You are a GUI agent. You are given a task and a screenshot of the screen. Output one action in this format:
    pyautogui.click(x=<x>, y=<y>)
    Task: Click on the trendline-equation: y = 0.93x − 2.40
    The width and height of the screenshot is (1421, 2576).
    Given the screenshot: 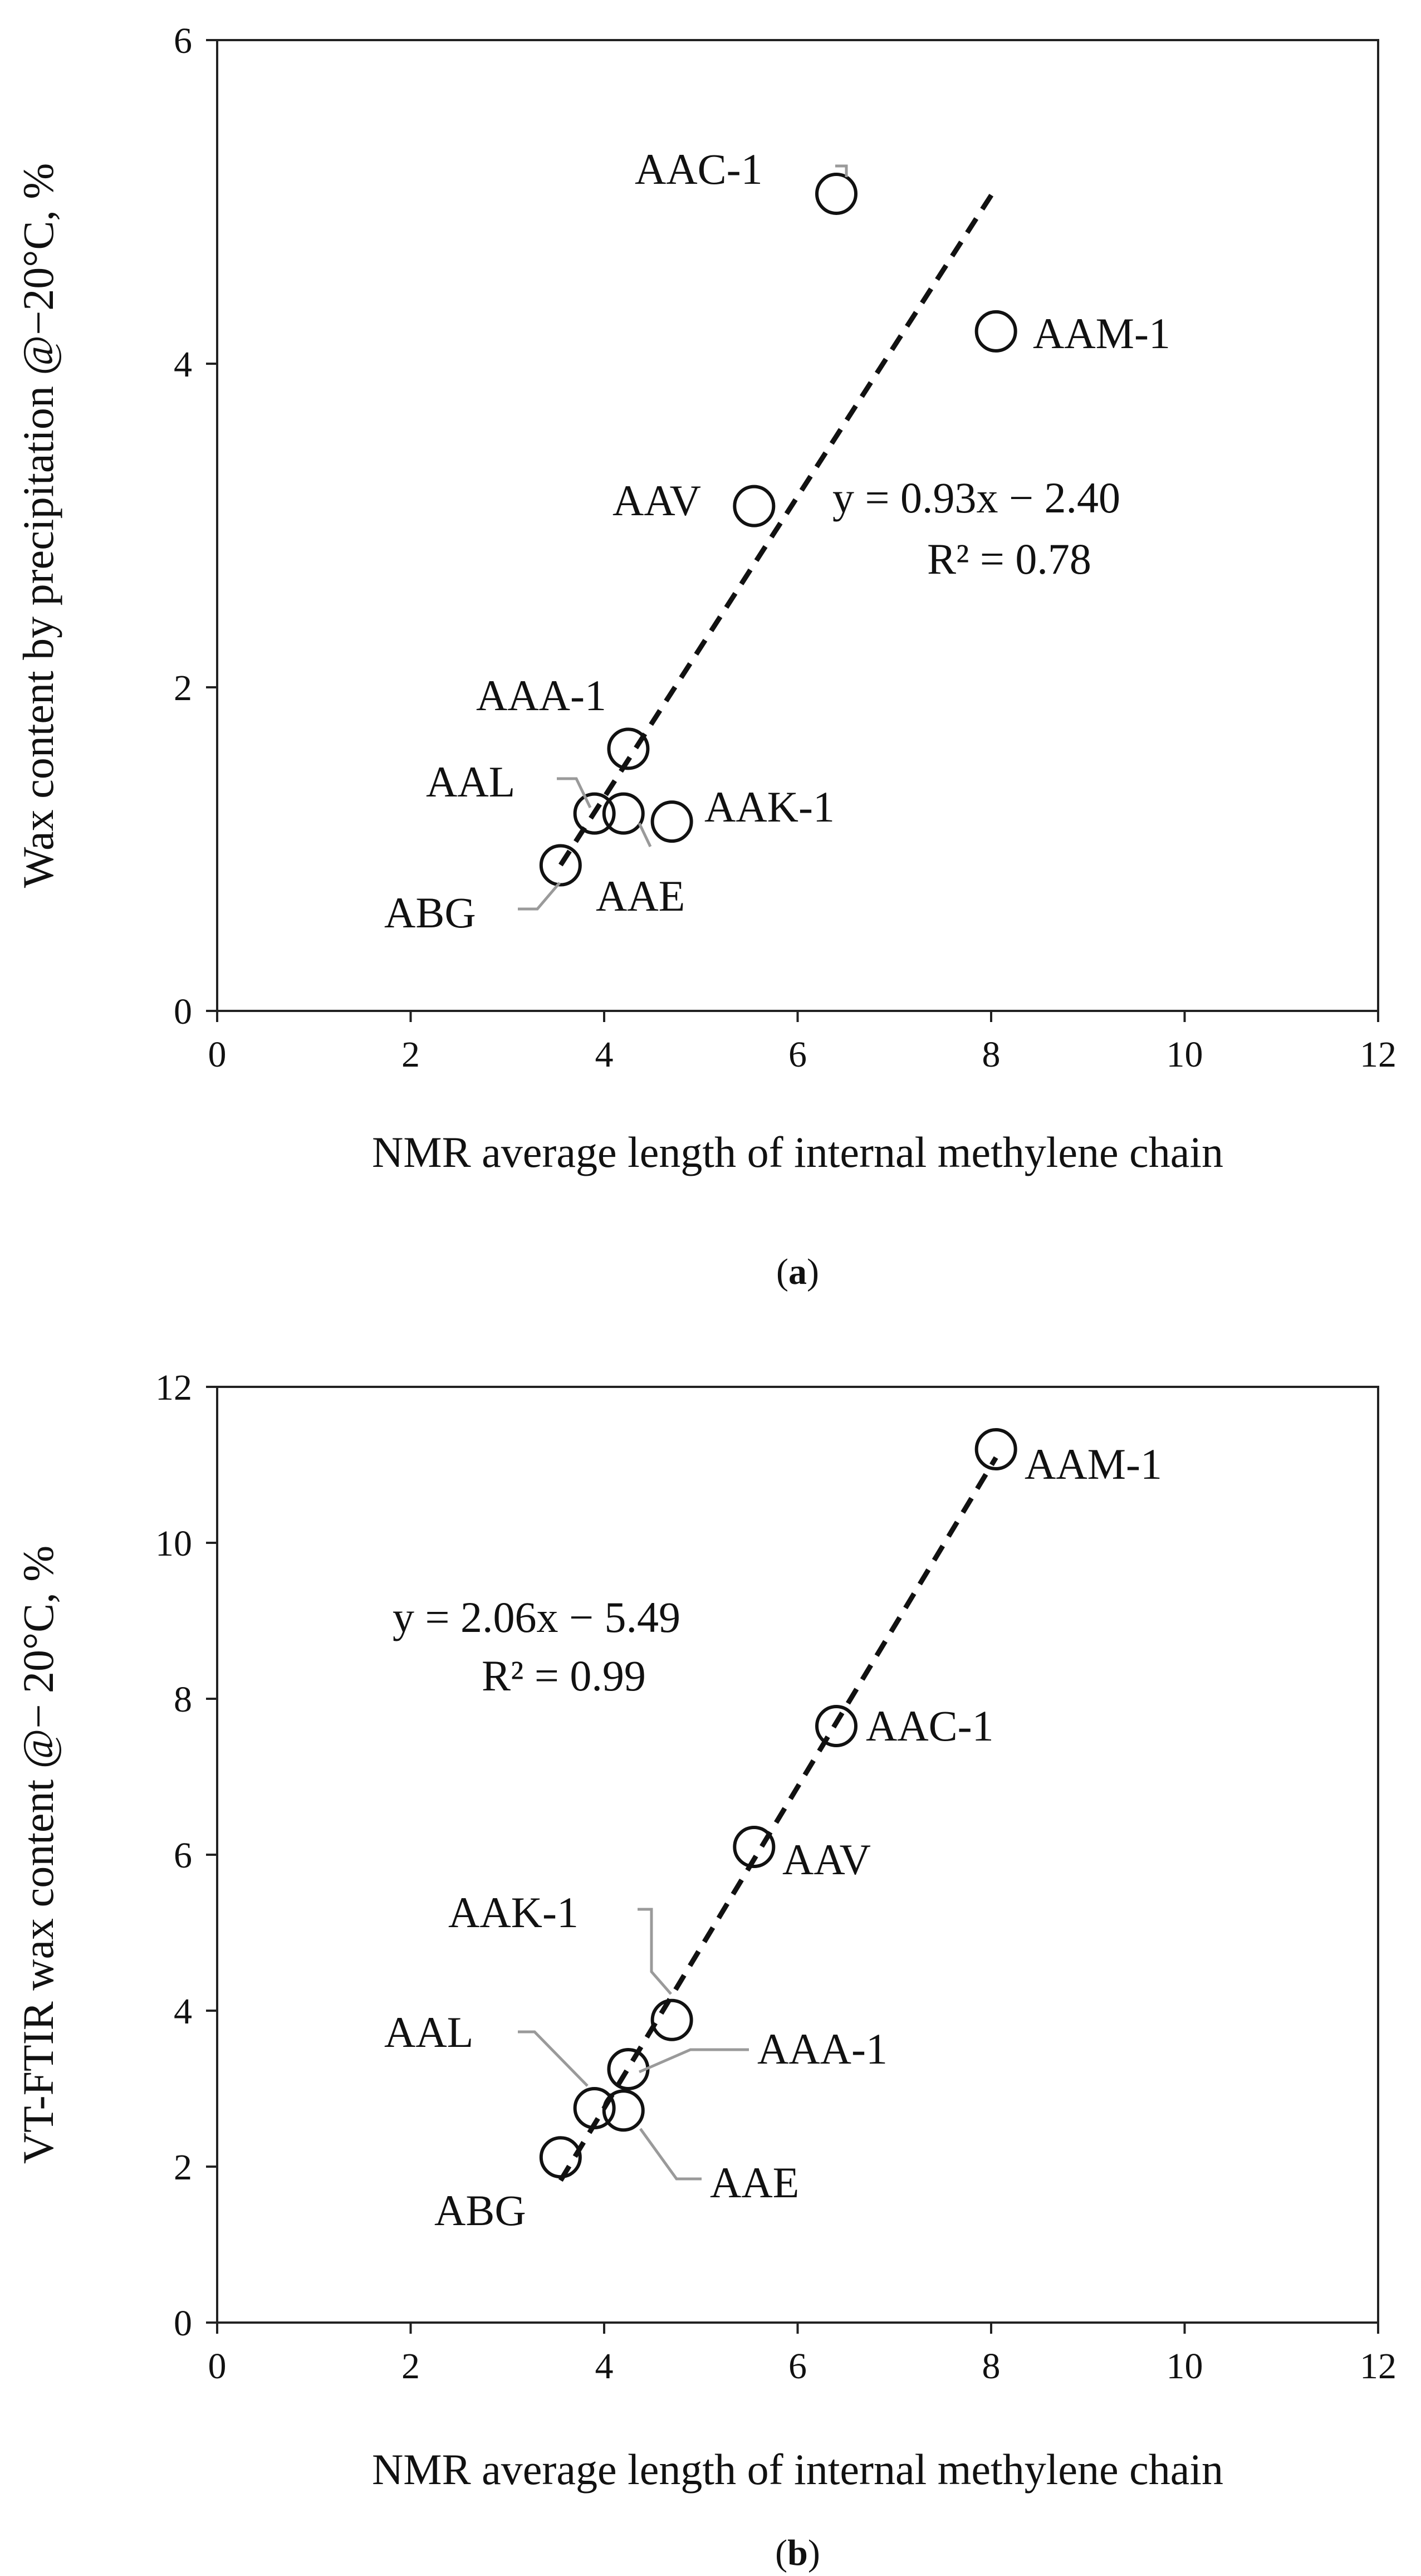 What is the action you would take?
    pyautogui.click(x=976, y=498)
    